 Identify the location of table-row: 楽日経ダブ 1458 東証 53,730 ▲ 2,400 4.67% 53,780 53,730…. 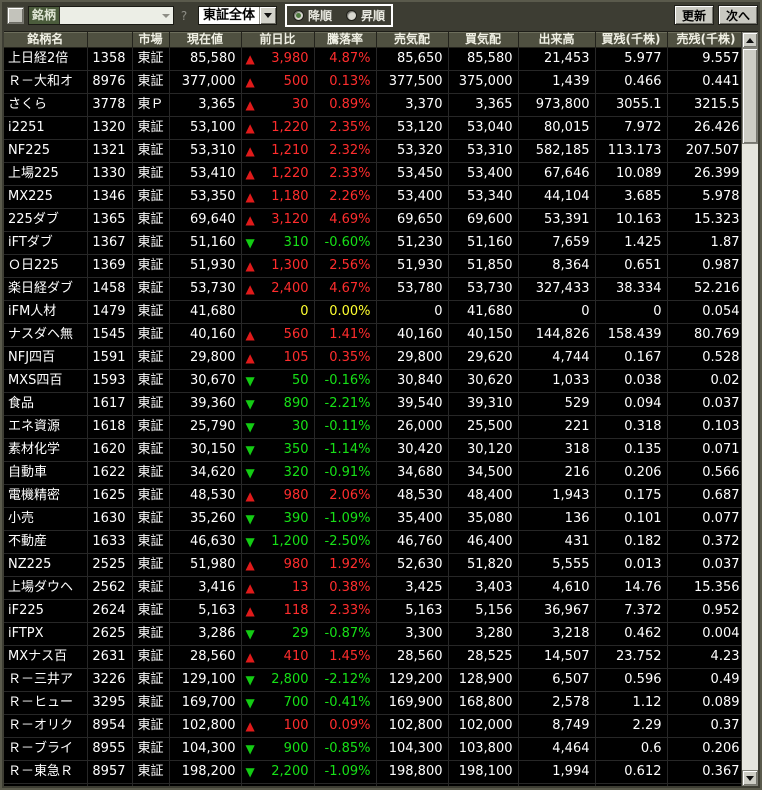
(372, 289).